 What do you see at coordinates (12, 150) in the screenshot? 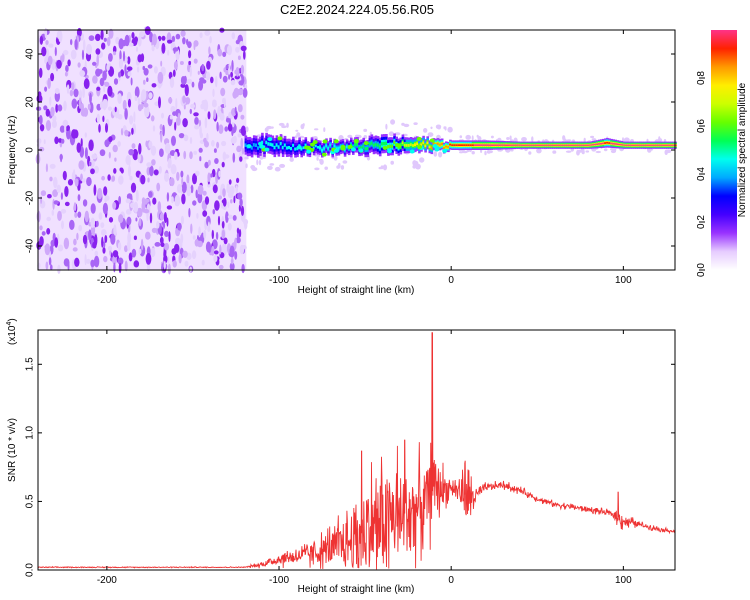
I see `spectrogram-y-label: Frequency (Hz)` at bounding box center [12, 150].